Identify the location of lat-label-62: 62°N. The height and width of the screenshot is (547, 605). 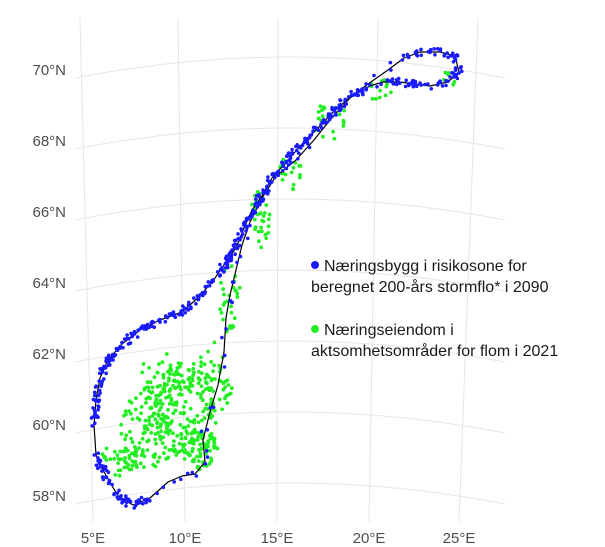
(49, 354).